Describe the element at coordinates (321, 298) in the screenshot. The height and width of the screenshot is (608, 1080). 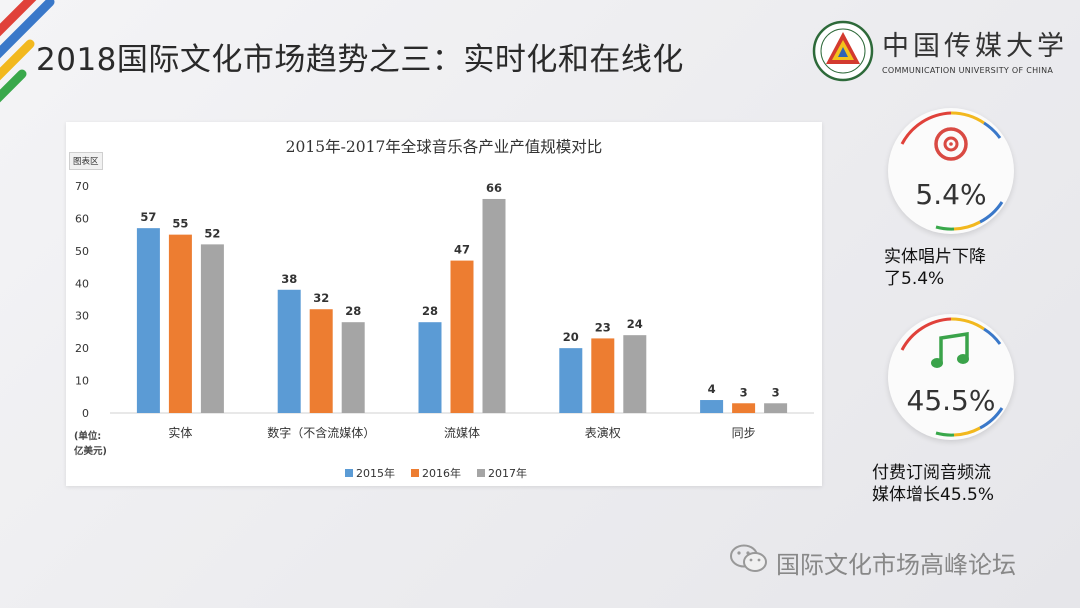
I see `data-label: 32` at that location.